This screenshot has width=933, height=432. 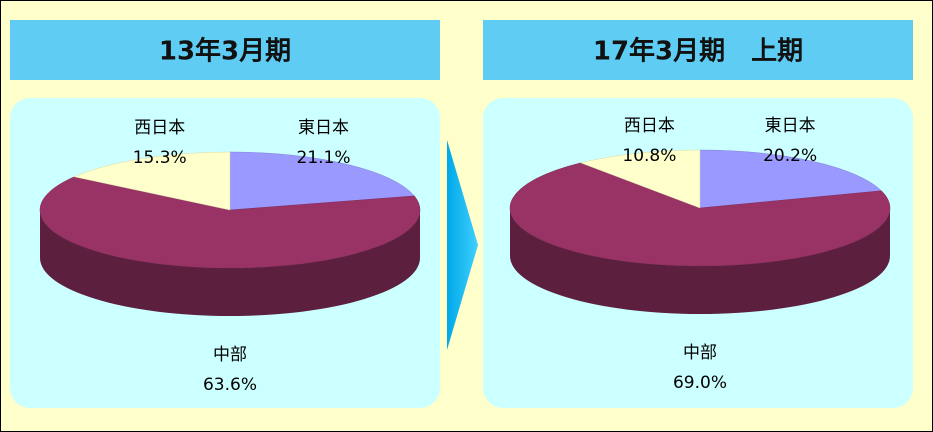 I want to click on chart-title: 13年3月期, so click(x=225, y=51).